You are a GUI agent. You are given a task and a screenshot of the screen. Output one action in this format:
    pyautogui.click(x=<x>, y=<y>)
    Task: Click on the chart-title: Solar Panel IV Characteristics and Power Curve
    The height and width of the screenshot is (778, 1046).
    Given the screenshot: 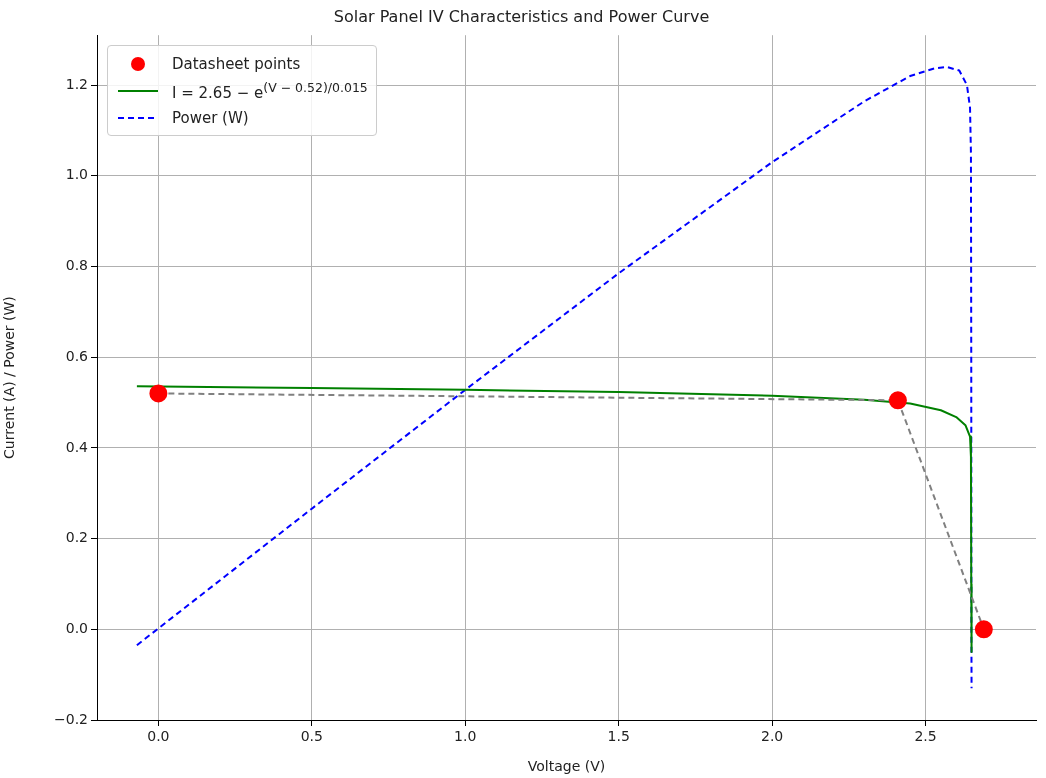 What is the action you would take?
    pyautogui.click(x=521, y=16)
    